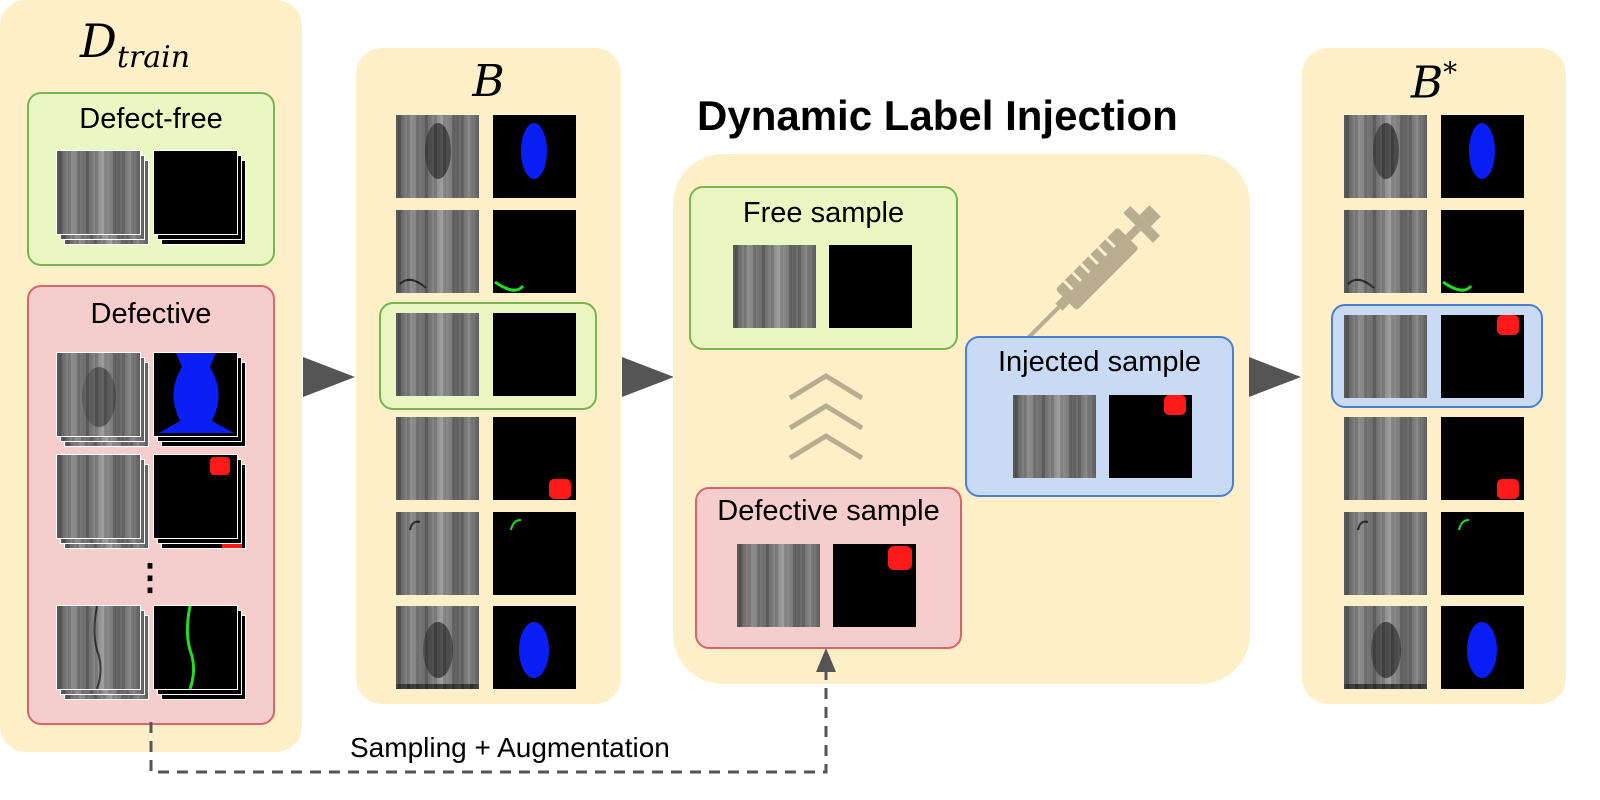 The image size is (1600, 800). Describe the element at coordinates (823, 213) in the screenshot. I see `free-sample-label: Free sample` at that location.